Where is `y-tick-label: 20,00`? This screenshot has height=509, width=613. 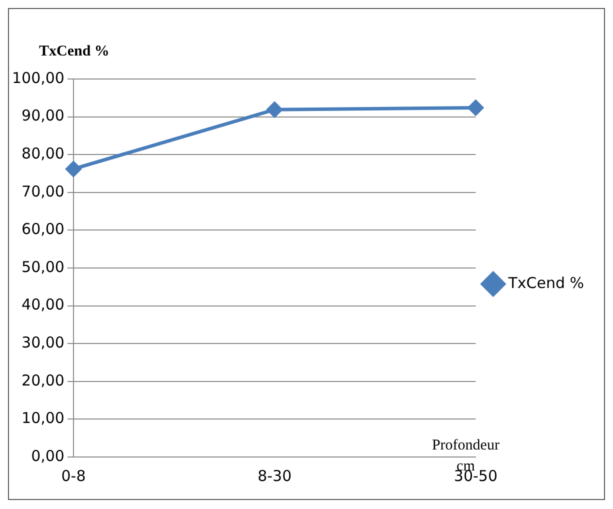
y-tick-label: 20,00 is located at coordinates (43, 380).